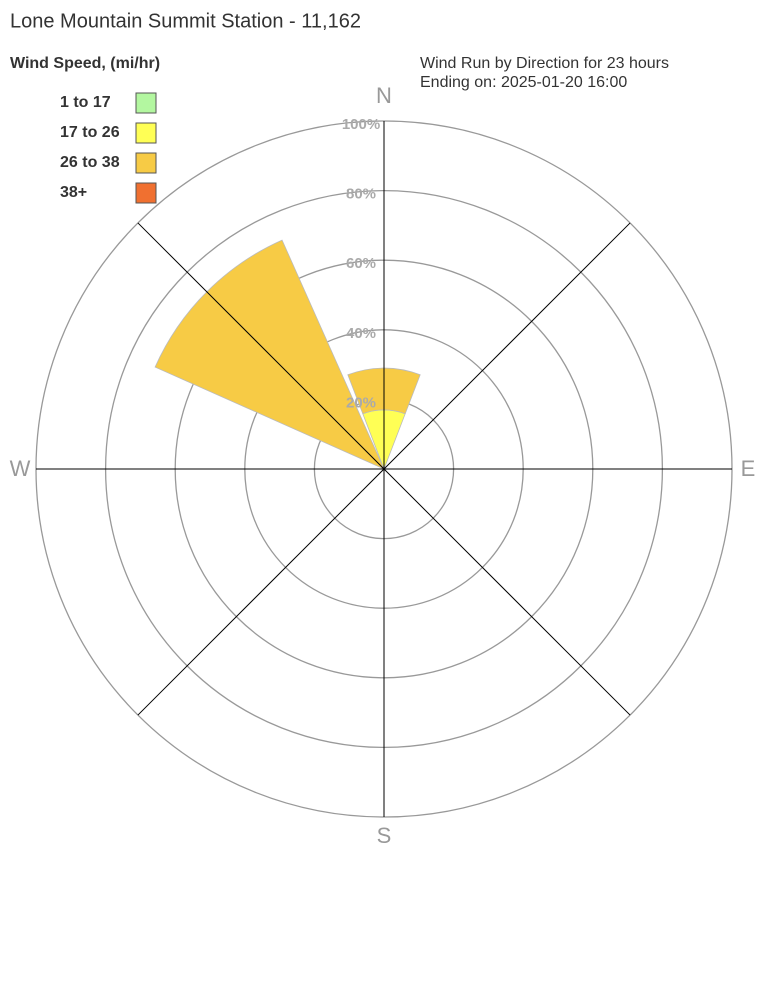 This screenshot has height=1008, width=768. What do you see at coordinates (384, 95) in the screenshot?
I see `compass-label: N` at bounding box center [384, 95].